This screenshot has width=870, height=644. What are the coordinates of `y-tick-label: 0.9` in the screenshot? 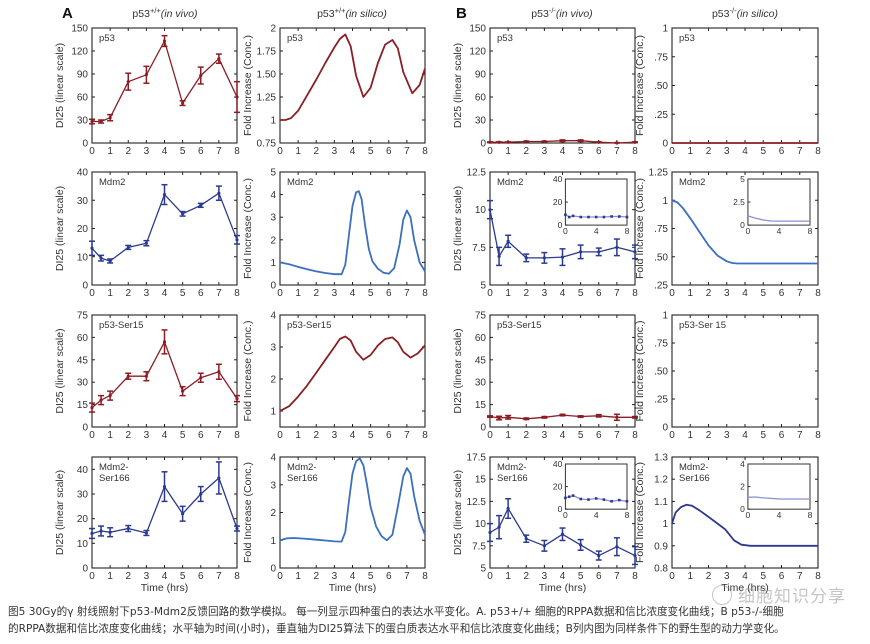 It's located at (661, 546).